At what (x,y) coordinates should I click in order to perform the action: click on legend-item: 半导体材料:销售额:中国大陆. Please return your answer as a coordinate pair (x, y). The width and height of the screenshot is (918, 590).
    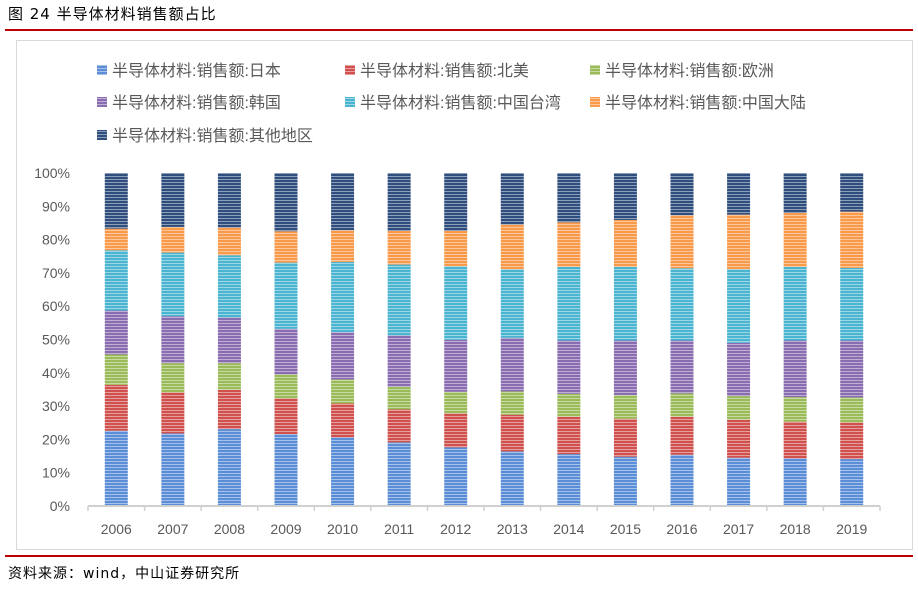
    Looking at the image, I should click on (698, 103).